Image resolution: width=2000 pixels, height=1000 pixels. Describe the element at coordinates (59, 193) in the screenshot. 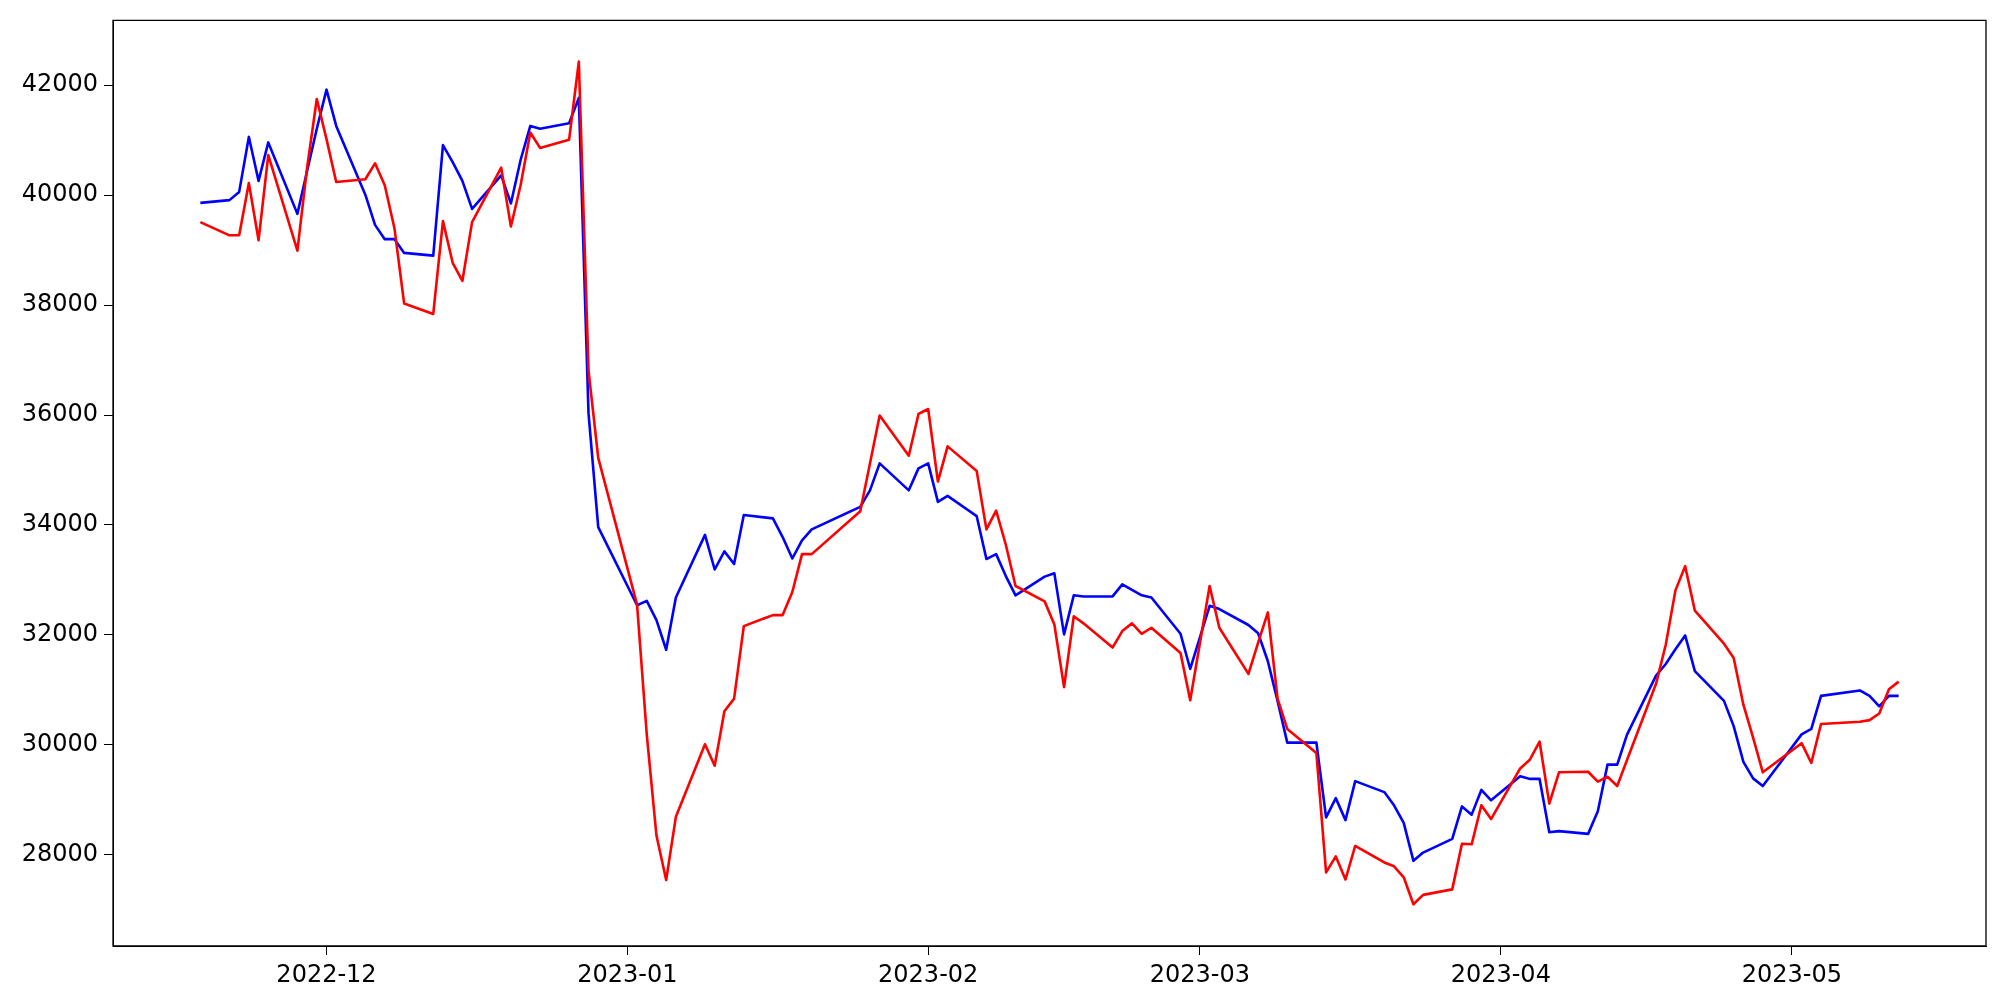

I see `y-tick-label: 40000` at that location.